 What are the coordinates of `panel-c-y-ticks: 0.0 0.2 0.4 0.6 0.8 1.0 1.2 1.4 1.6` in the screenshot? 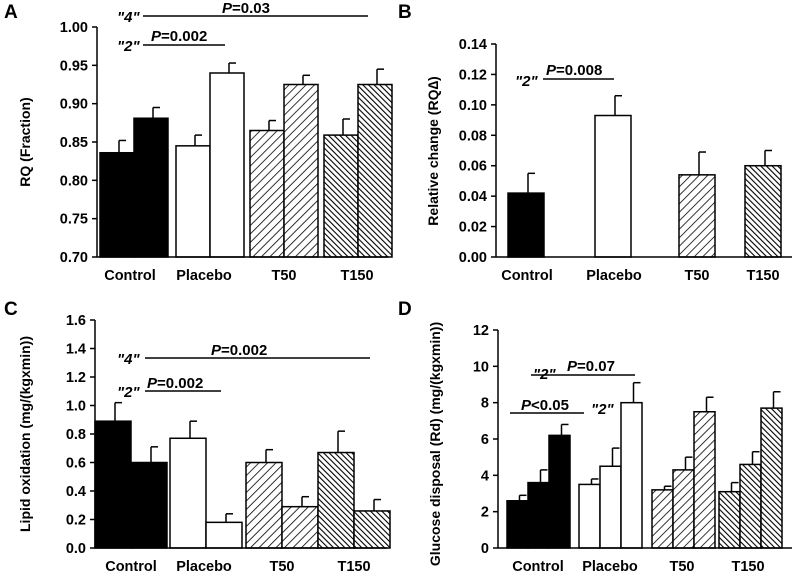 It's located at (80, 435).